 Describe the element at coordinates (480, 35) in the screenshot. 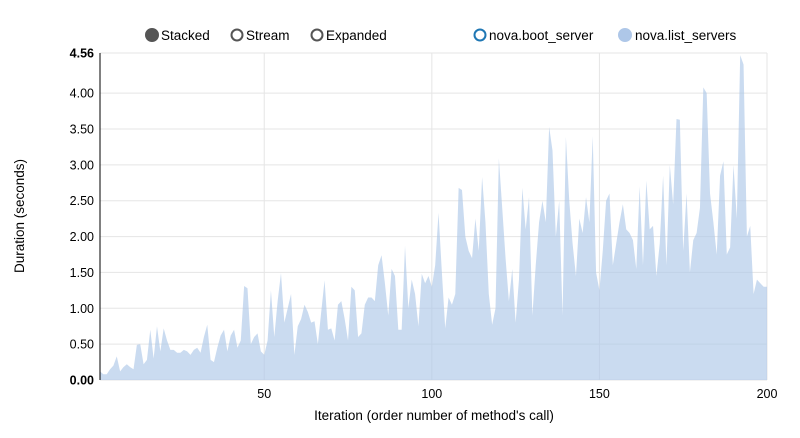

I see `legend-empty-circle-icon` at that location.